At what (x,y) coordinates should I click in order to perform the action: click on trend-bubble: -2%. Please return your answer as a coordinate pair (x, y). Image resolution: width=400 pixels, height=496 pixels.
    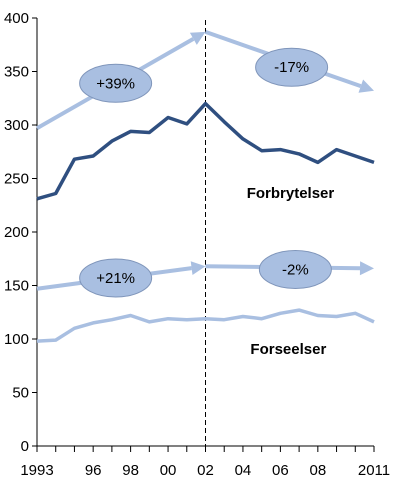
    Looking at the image, I should click on (295, 269).